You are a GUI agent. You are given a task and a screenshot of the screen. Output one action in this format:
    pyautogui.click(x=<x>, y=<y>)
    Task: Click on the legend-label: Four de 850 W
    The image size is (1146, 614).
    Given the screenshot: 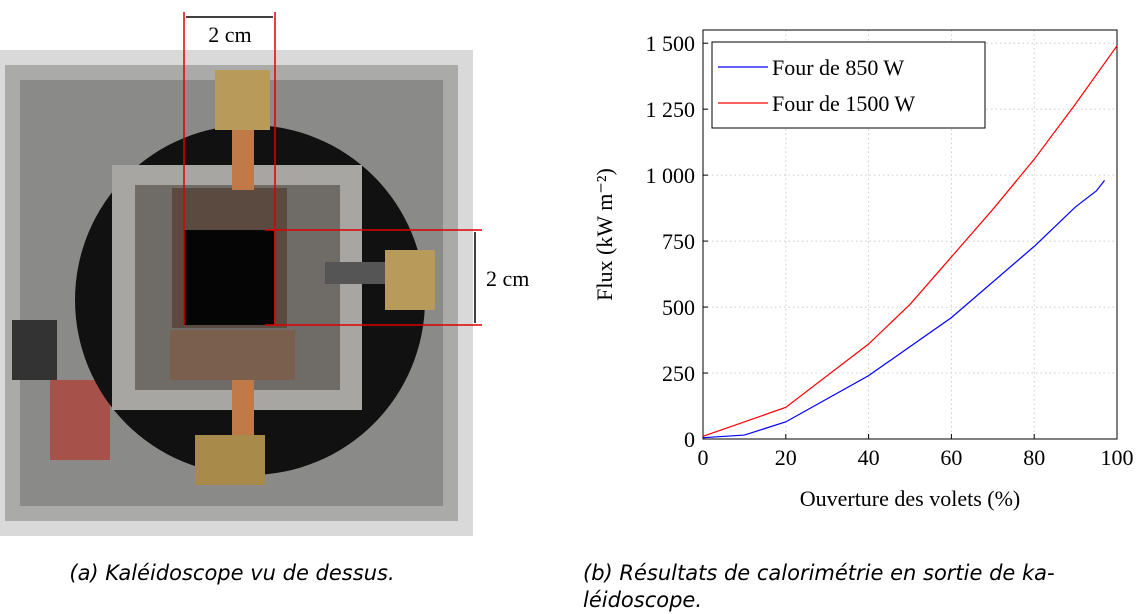 What is the action you would take?
    pyautogui.click(x=838, y=67)
    